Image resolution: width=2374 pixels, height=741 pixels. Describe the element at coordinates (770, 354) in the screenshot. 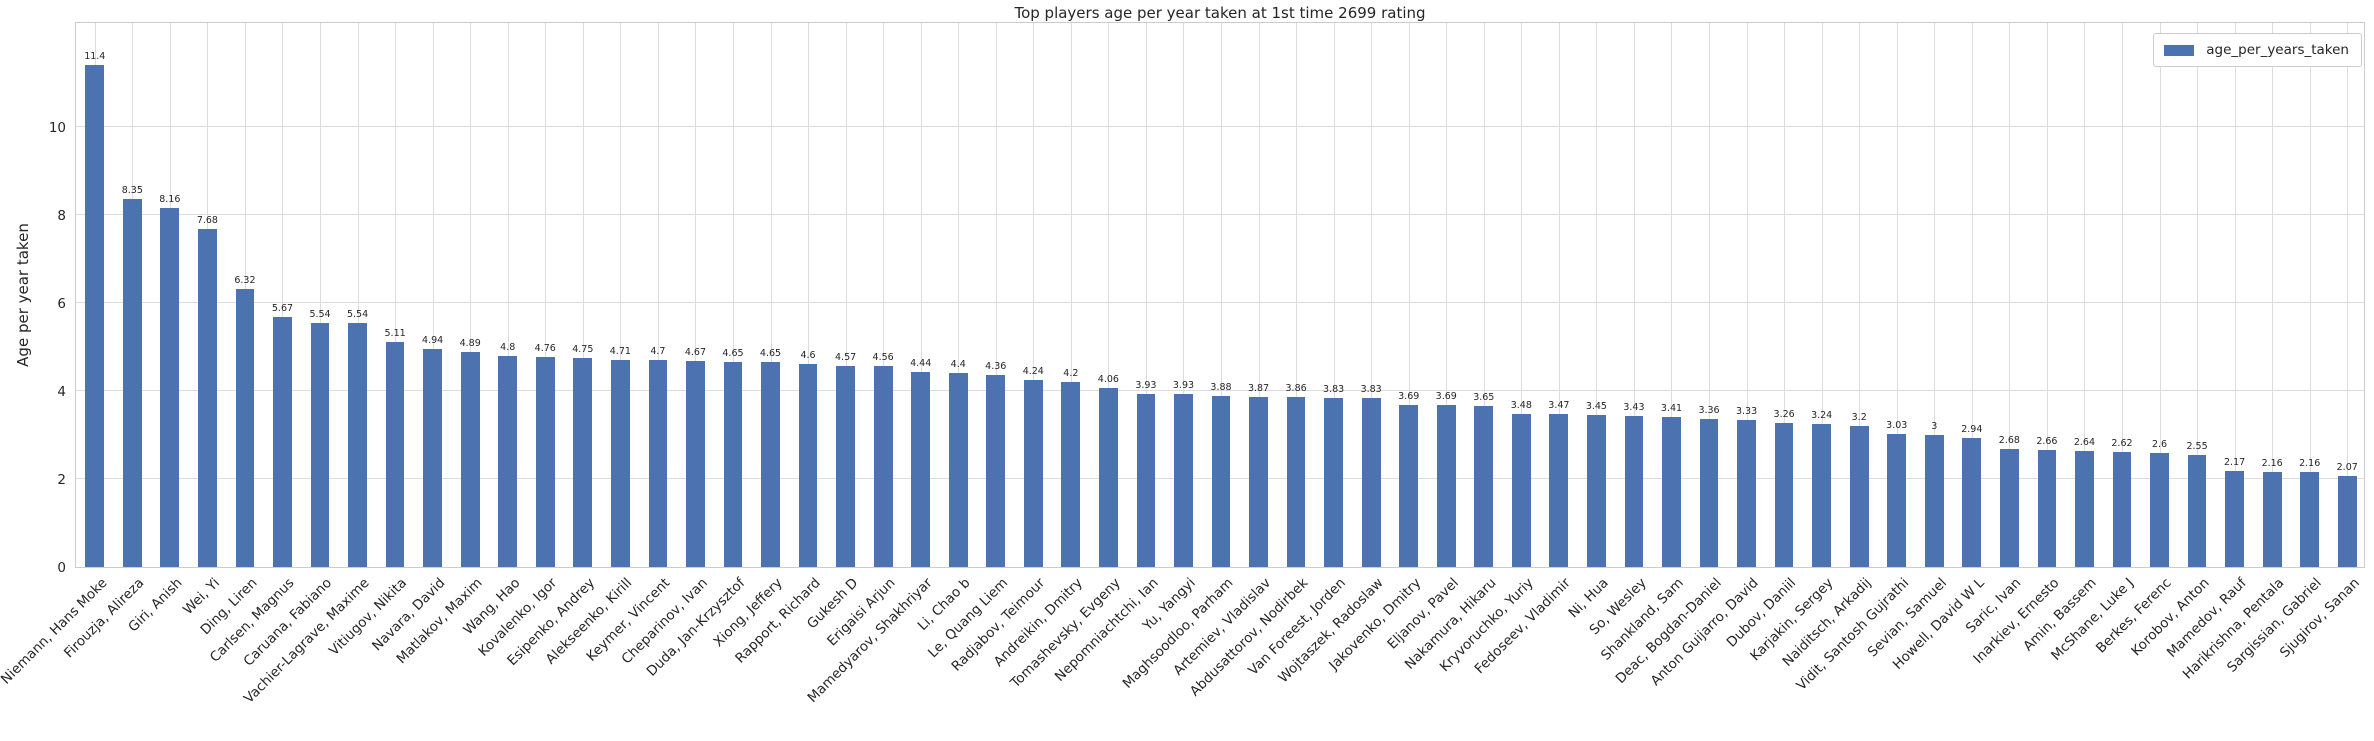

I see `bar-value-label: 4.65` at that location.